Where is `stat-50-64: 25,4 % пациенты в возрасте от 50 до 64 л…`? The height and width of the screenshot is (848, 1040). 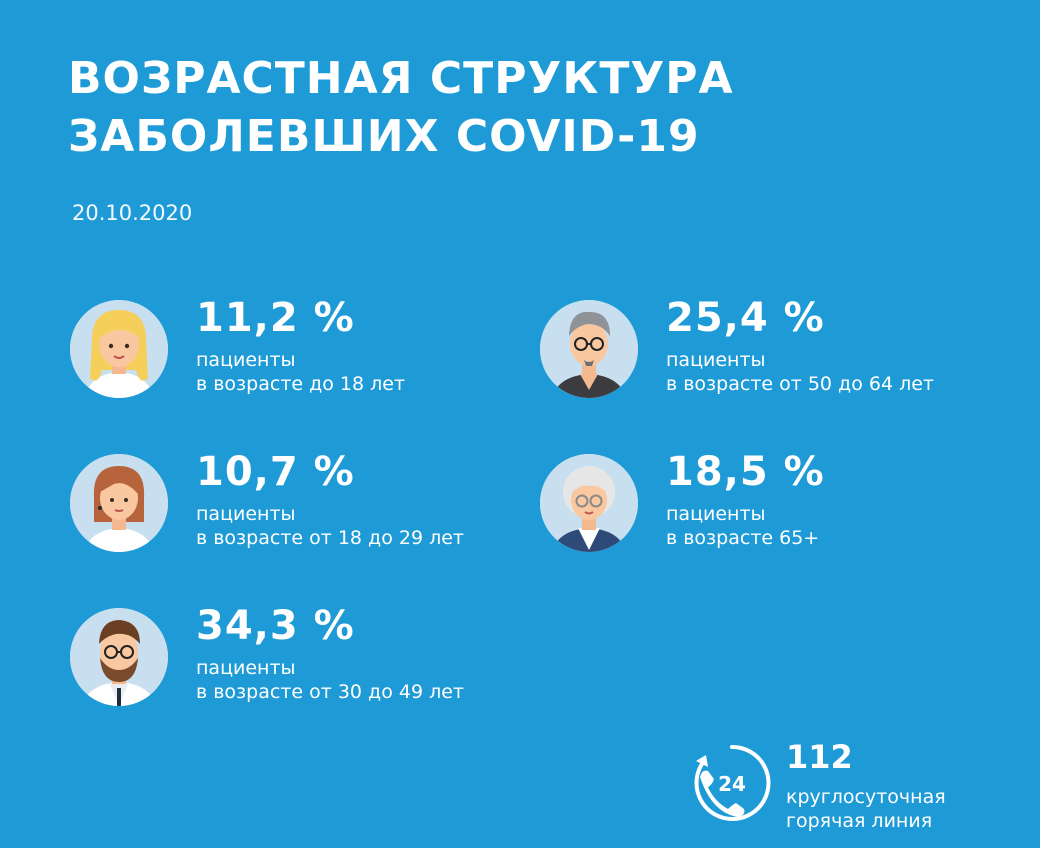
stat-50-64: 25,4 % пациенты в возрасте от 50 до 64 л… is located at coordinates (760, 352).